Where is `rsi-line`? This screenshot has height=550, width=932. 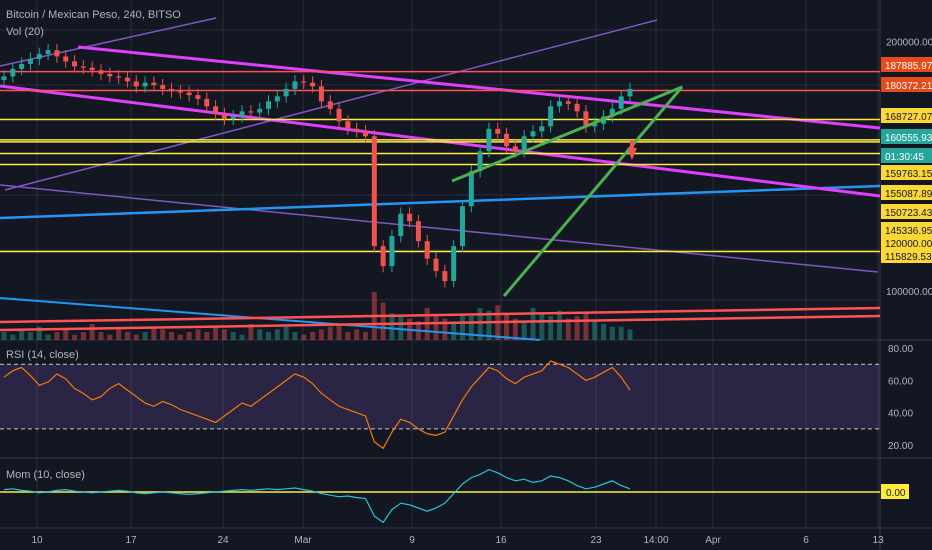 rsi-line is located at coordinates (317, 405).